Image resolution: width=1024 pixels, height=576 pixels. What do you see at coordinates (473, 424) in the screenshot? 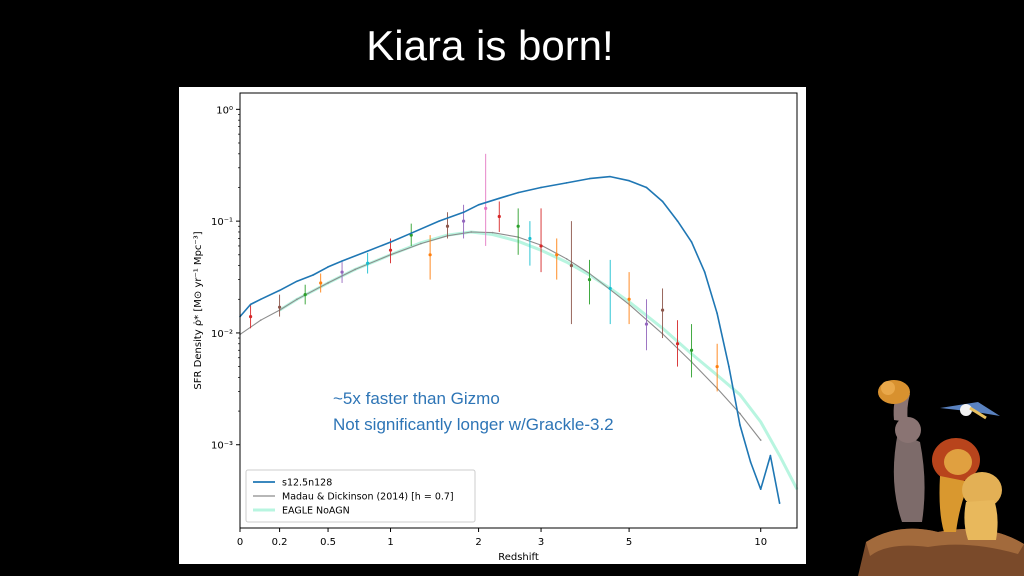
I see `annotation-line-2: Not significantly longer w/Grackle-3.2` at bounding box center [473, 424].